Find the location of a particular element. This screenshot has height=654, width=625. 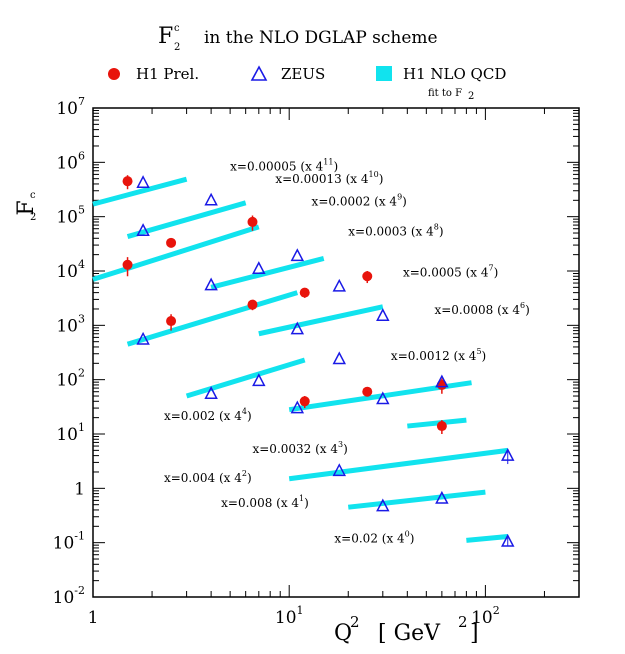

legend-sublabel-sub: 2 is located at coordinates (471, 96).